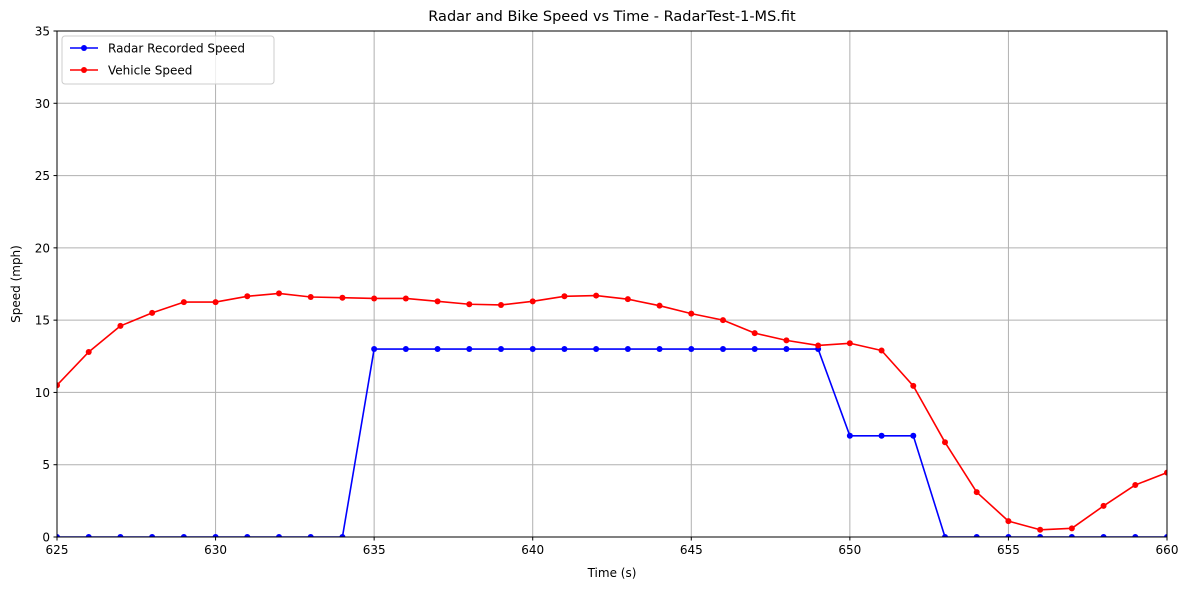 The image size is (1189, 590). Describe the element at coordinates (42, 32) in the screenshot. I see `y-tick-label: 35` at that location.